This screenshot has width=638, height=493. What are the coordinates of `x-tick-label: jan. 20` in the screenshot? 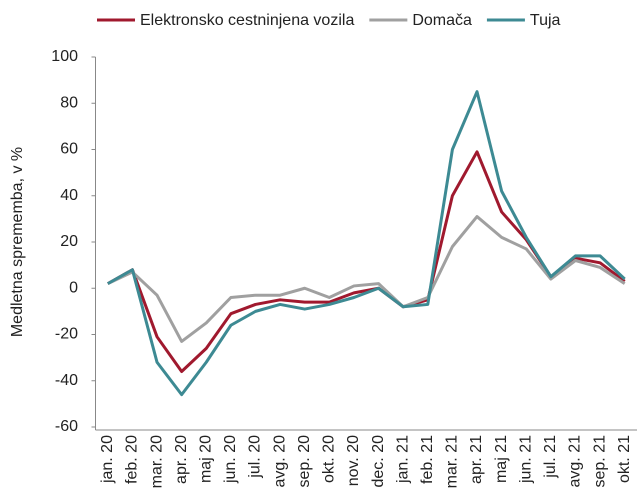 It's located at (107, 459).